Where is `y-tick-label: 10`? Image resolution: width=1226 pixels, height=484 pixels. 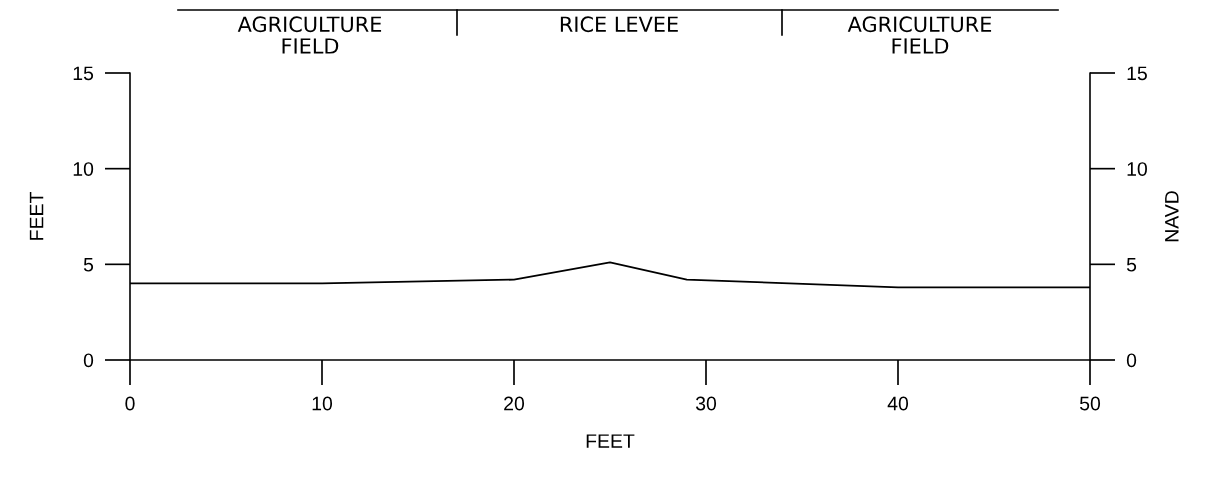
y-tick-label: 10 is located at coordinates (83, 169).